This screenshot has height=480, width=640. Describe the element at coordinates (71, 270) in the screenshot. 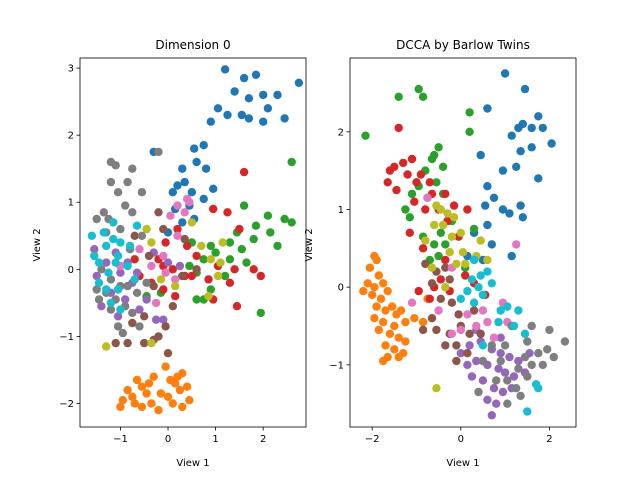

I see `y-tick-label: 0` at that location.